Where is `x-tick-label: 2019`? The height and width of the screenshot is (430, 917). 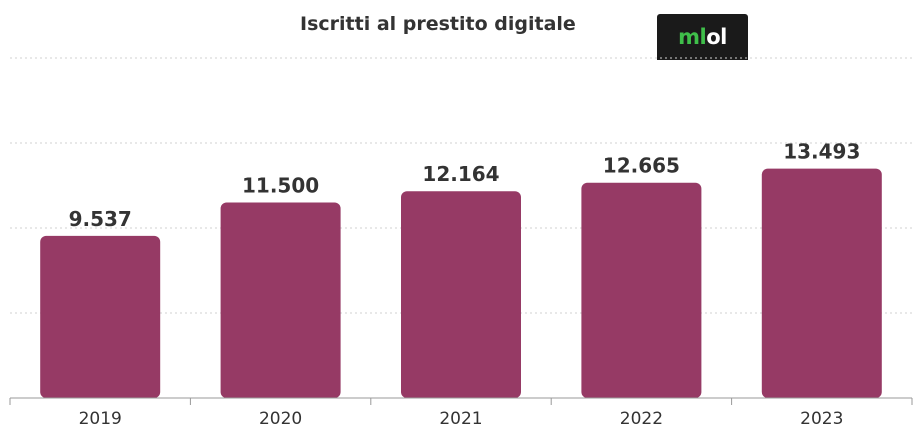 x-tick-label: 2019 is located at coordinates (100, 419).